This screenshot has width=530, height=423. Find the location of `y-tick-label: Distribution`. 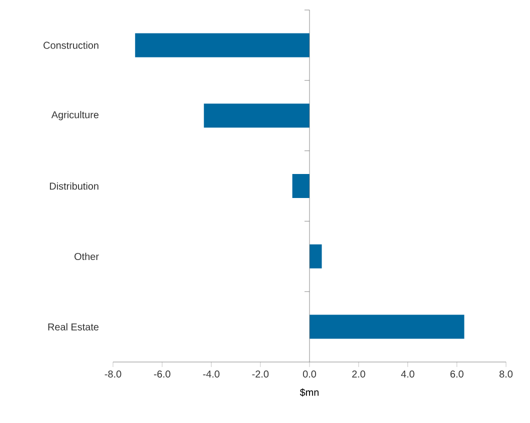

y-tick-label: Distribution is located at coordinates (74, 186).